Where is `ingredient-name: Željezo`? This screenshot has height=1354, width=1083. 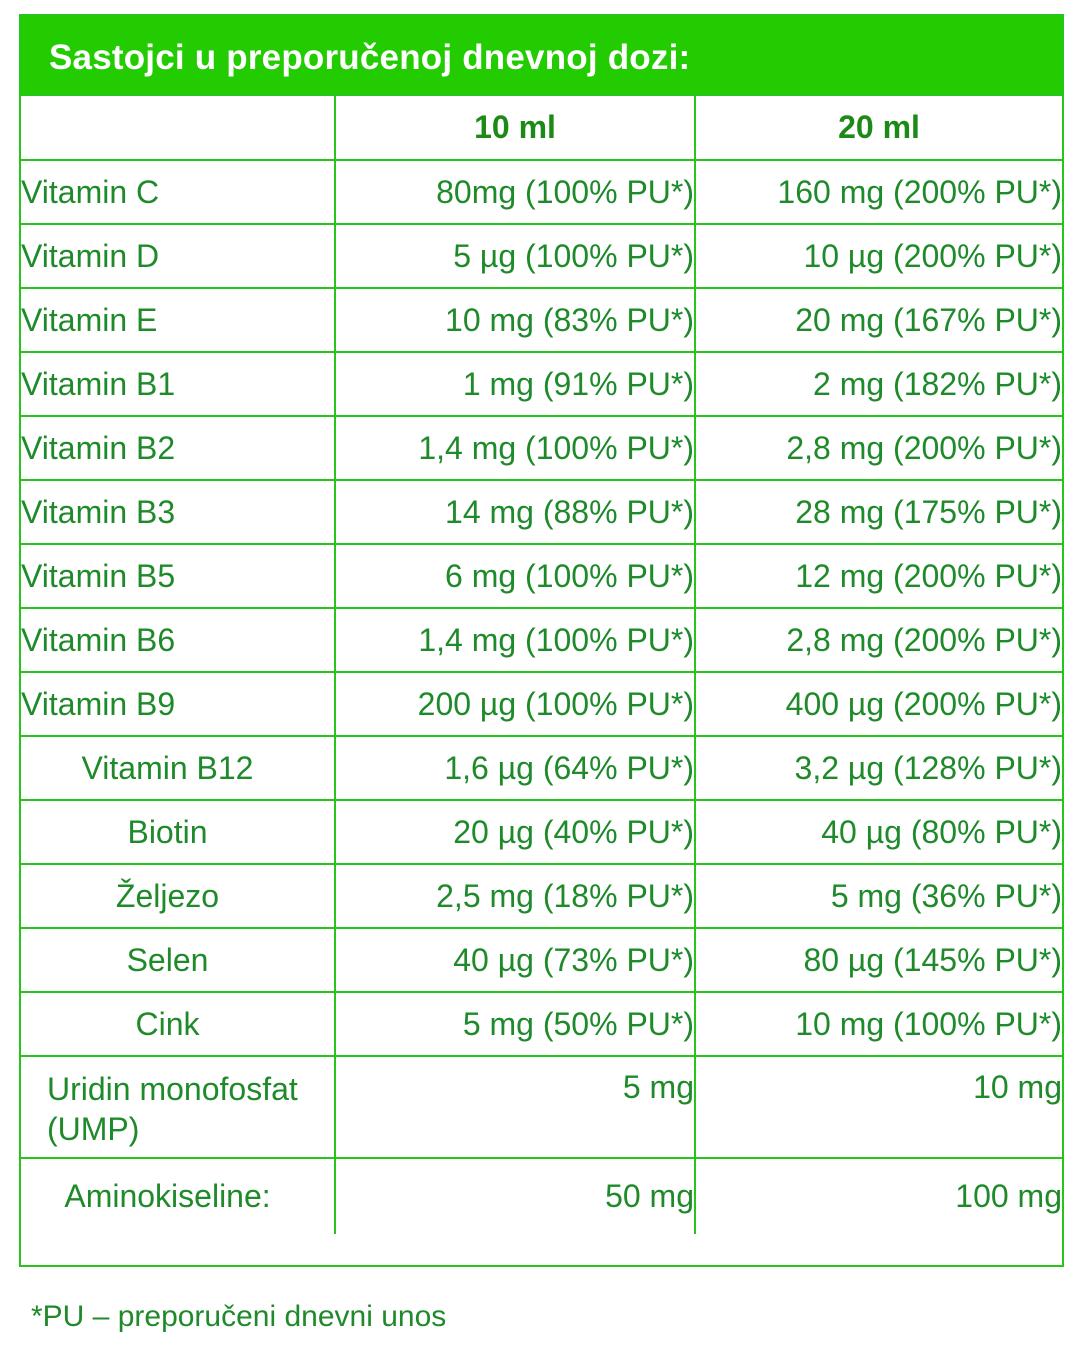 ingredient-name: Željezo is located at coordinates (178, 896).